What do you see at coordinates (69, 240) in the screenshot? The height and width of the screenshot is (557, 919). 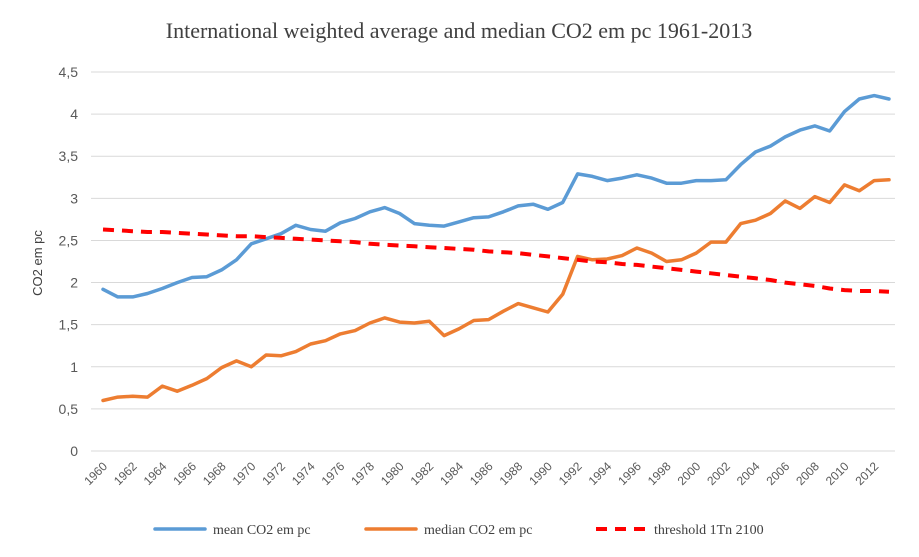 I see `y-tick-label: 2,5` at bounding box center [69, 240].